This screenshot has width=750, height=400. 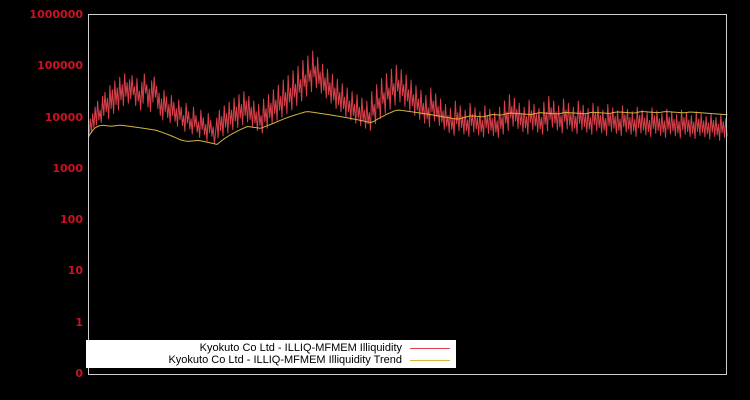 I want to click on y-axis-tick-label: 100000, so click(x=60, y=66).